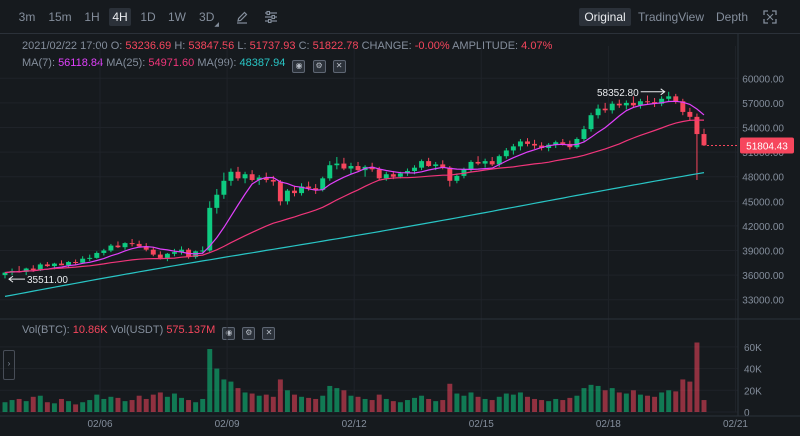 This screenshot has height=436, width=800. I want to click on vol-close-icon: ✕, so click(269, 333).